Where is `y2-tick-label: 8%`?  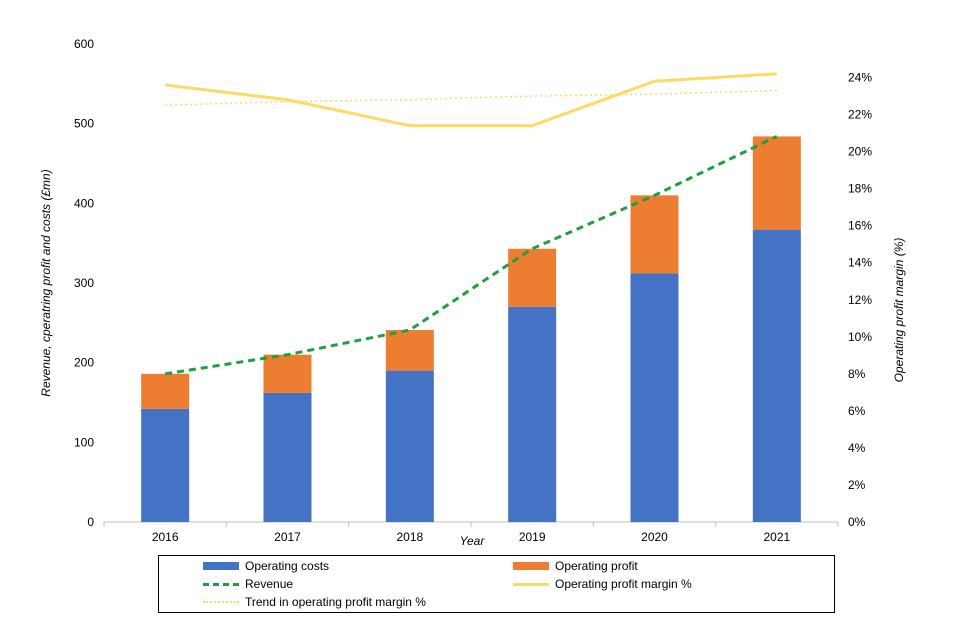 y2-tick-label: 8% is located at coordinates (857, 374).